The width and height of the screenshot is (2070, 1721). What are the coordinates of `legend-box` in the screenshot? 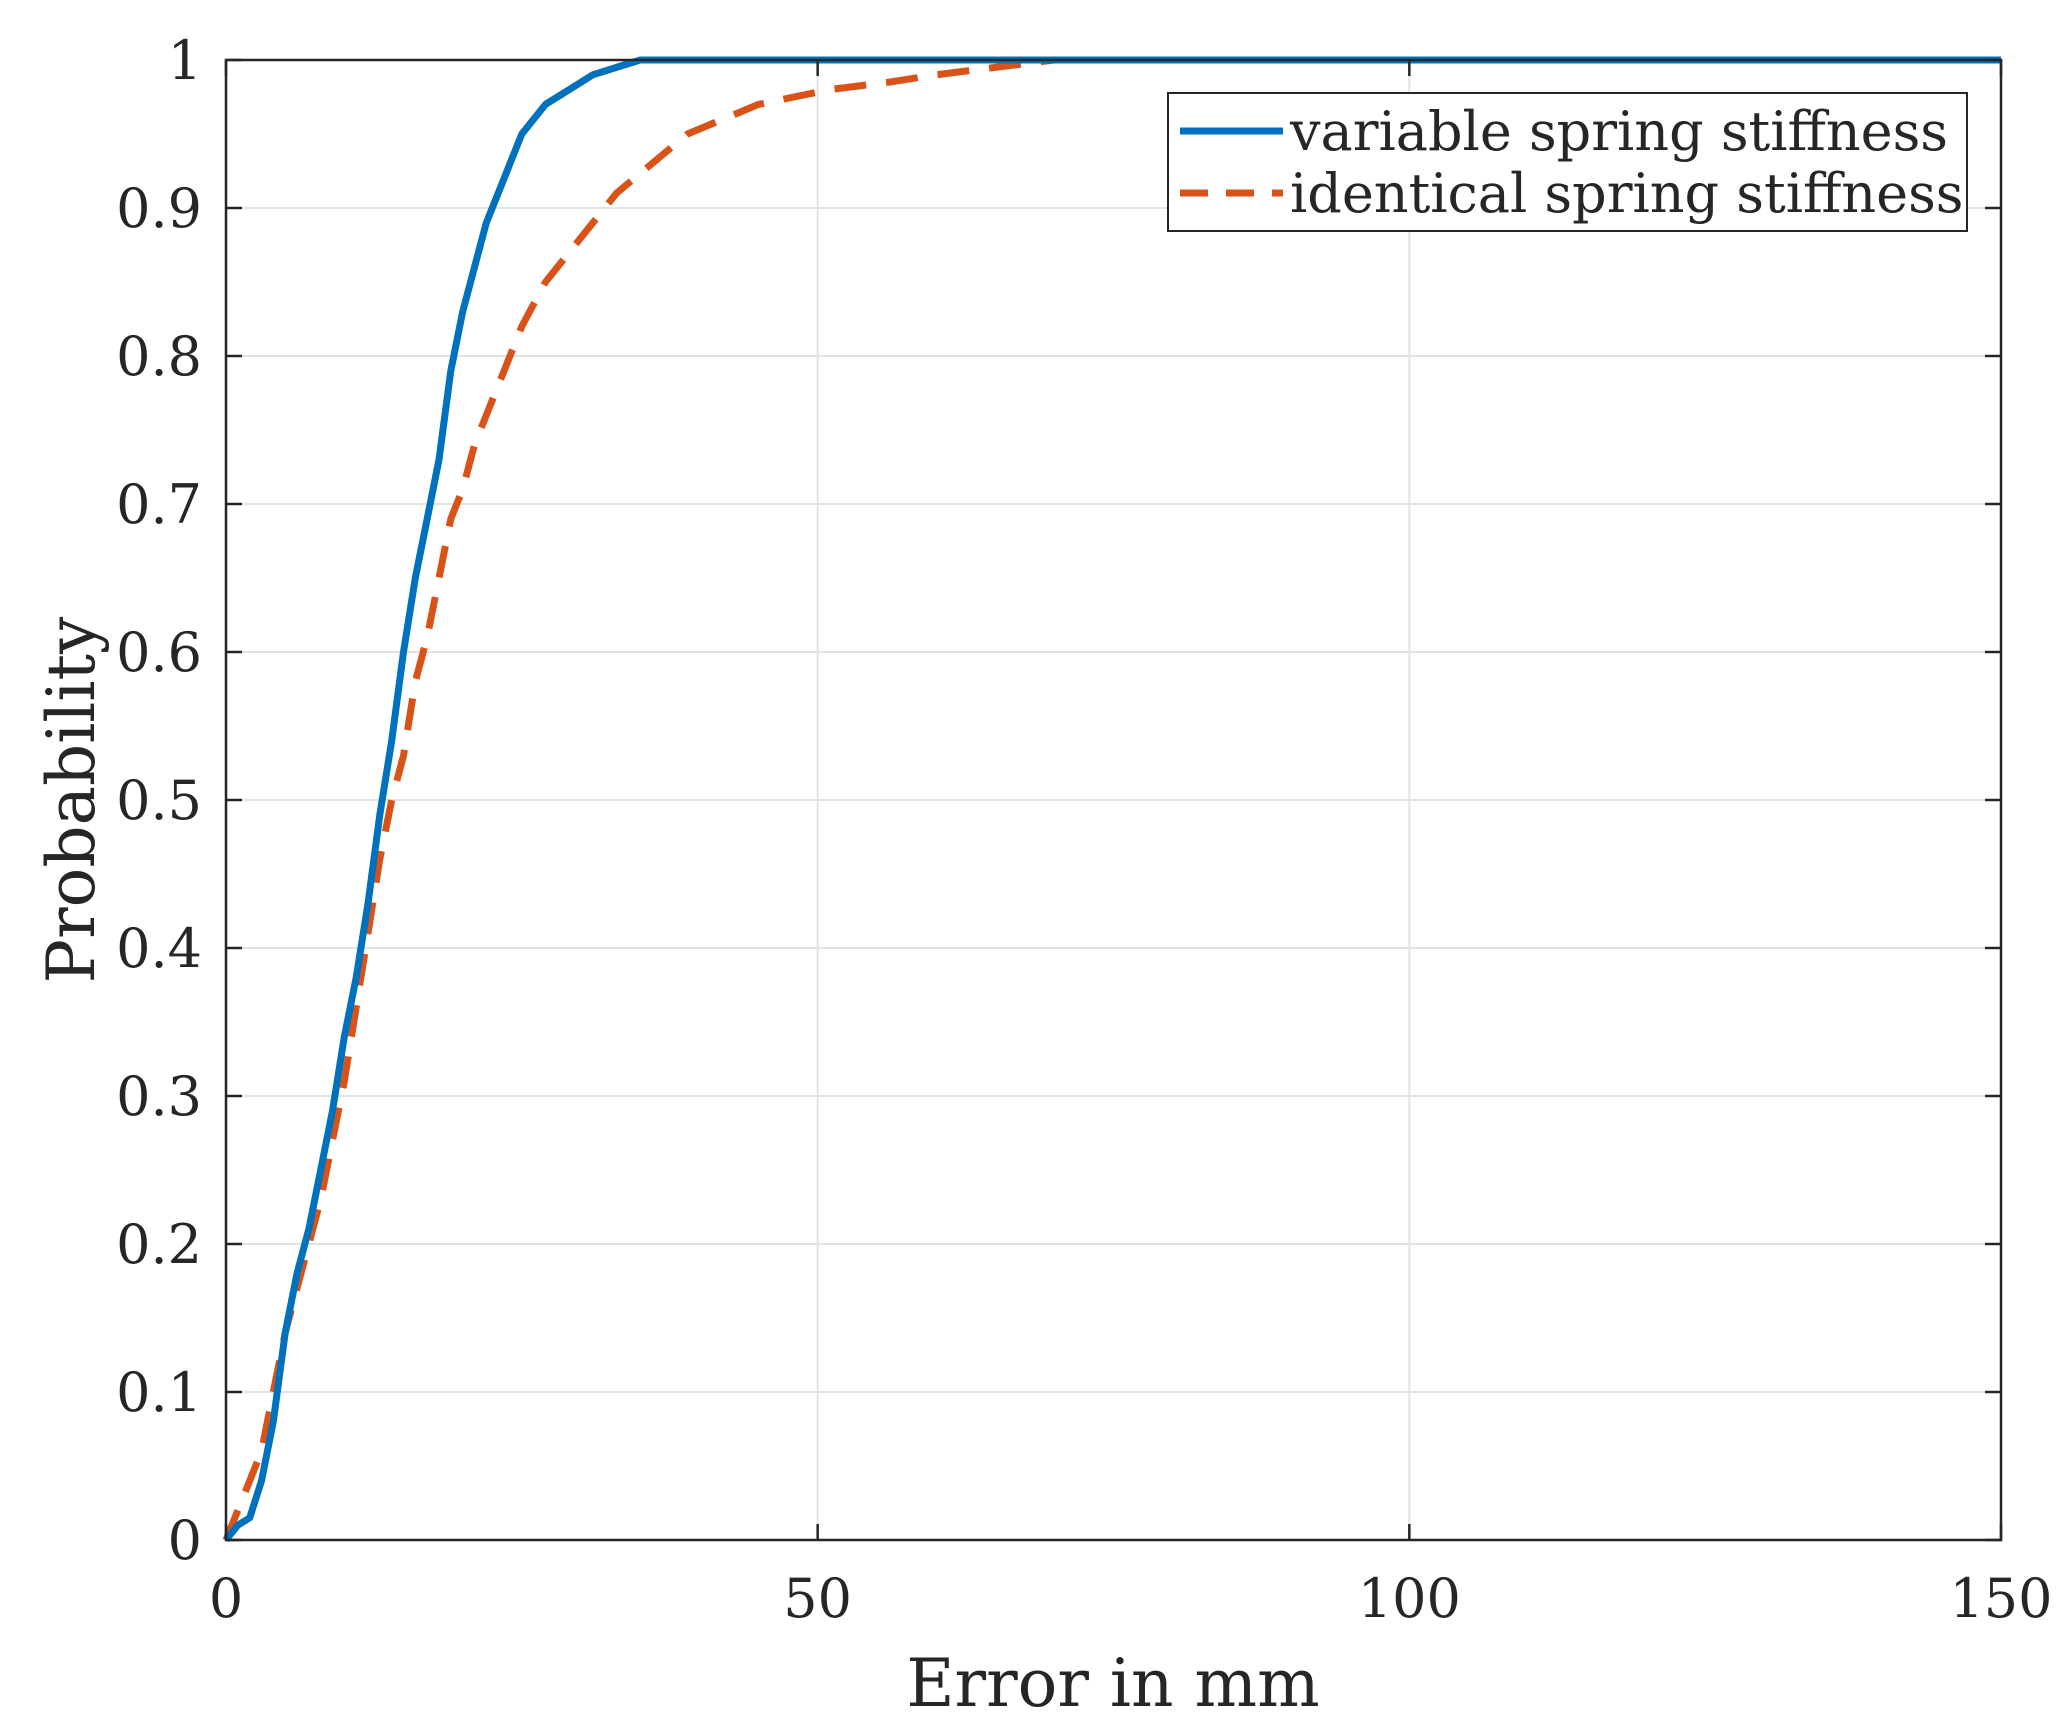 It's located at (1567, 162).